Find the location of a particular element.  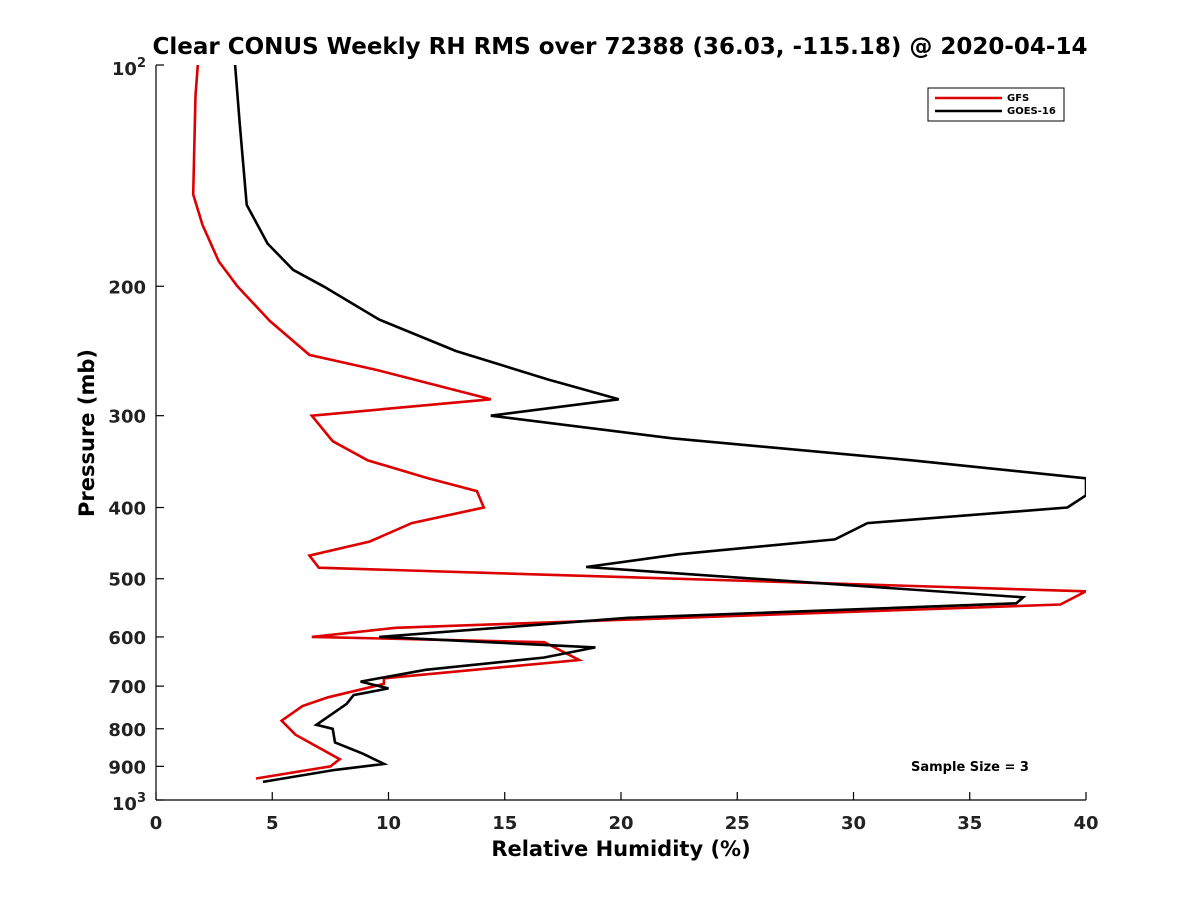

x-axis-ticks: 0 5 10 15 20 25 30 35 40 is located at coordinates (624, 813).